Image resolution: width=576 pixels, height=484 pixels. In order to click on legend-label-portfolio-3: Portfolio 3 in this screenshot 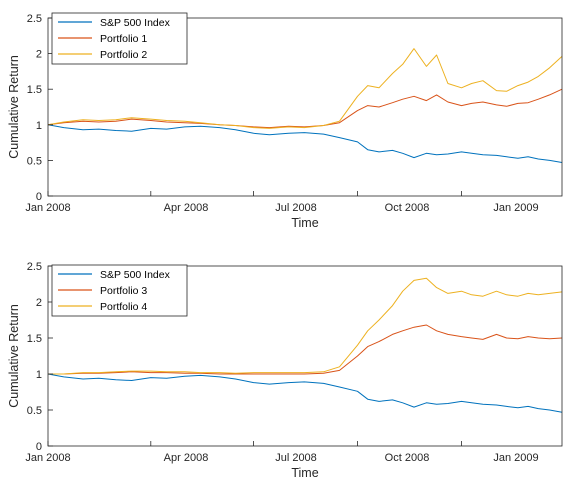, I will do `click(123, 291)`.